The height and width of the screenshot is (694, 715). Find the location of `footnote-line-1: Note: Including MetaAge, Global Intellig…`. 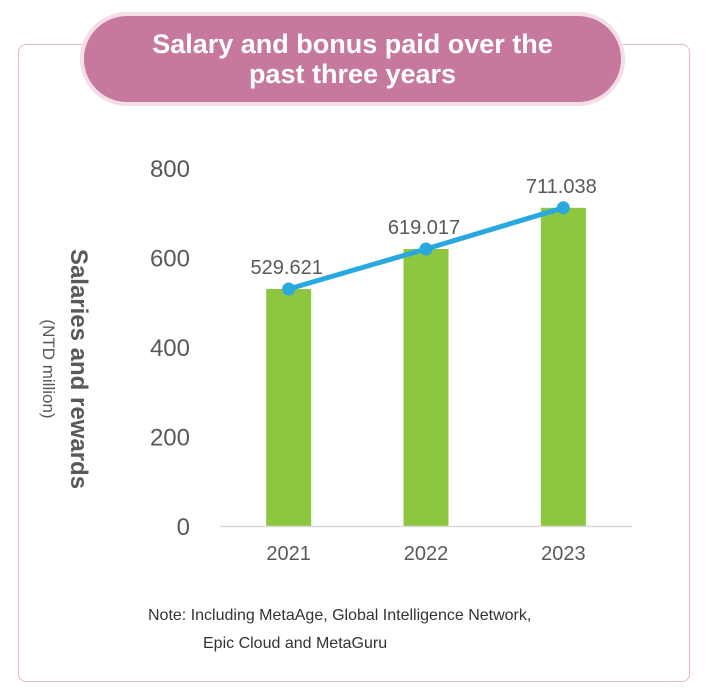

footnote-line-1: Note: Including MetaAge, Global Intellig… is located at coordinates (340, 615).